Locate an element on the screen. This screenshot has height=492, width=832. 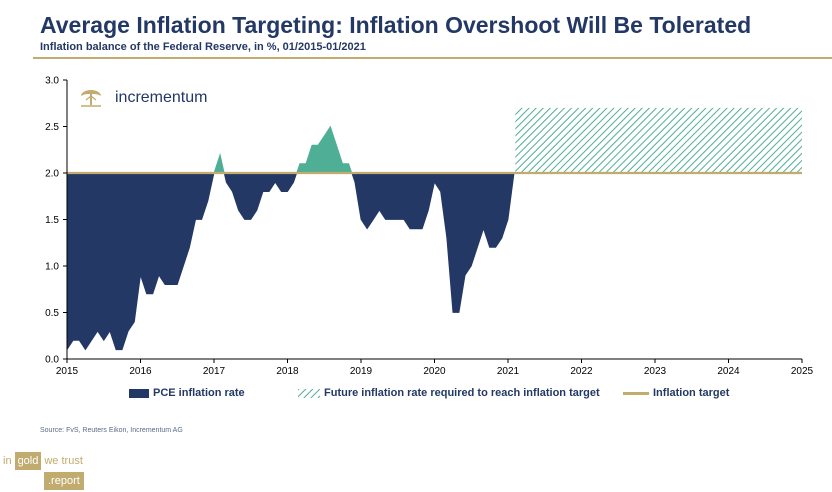
x-tick-label-0: 2015 is located at coordinates (67, 371).